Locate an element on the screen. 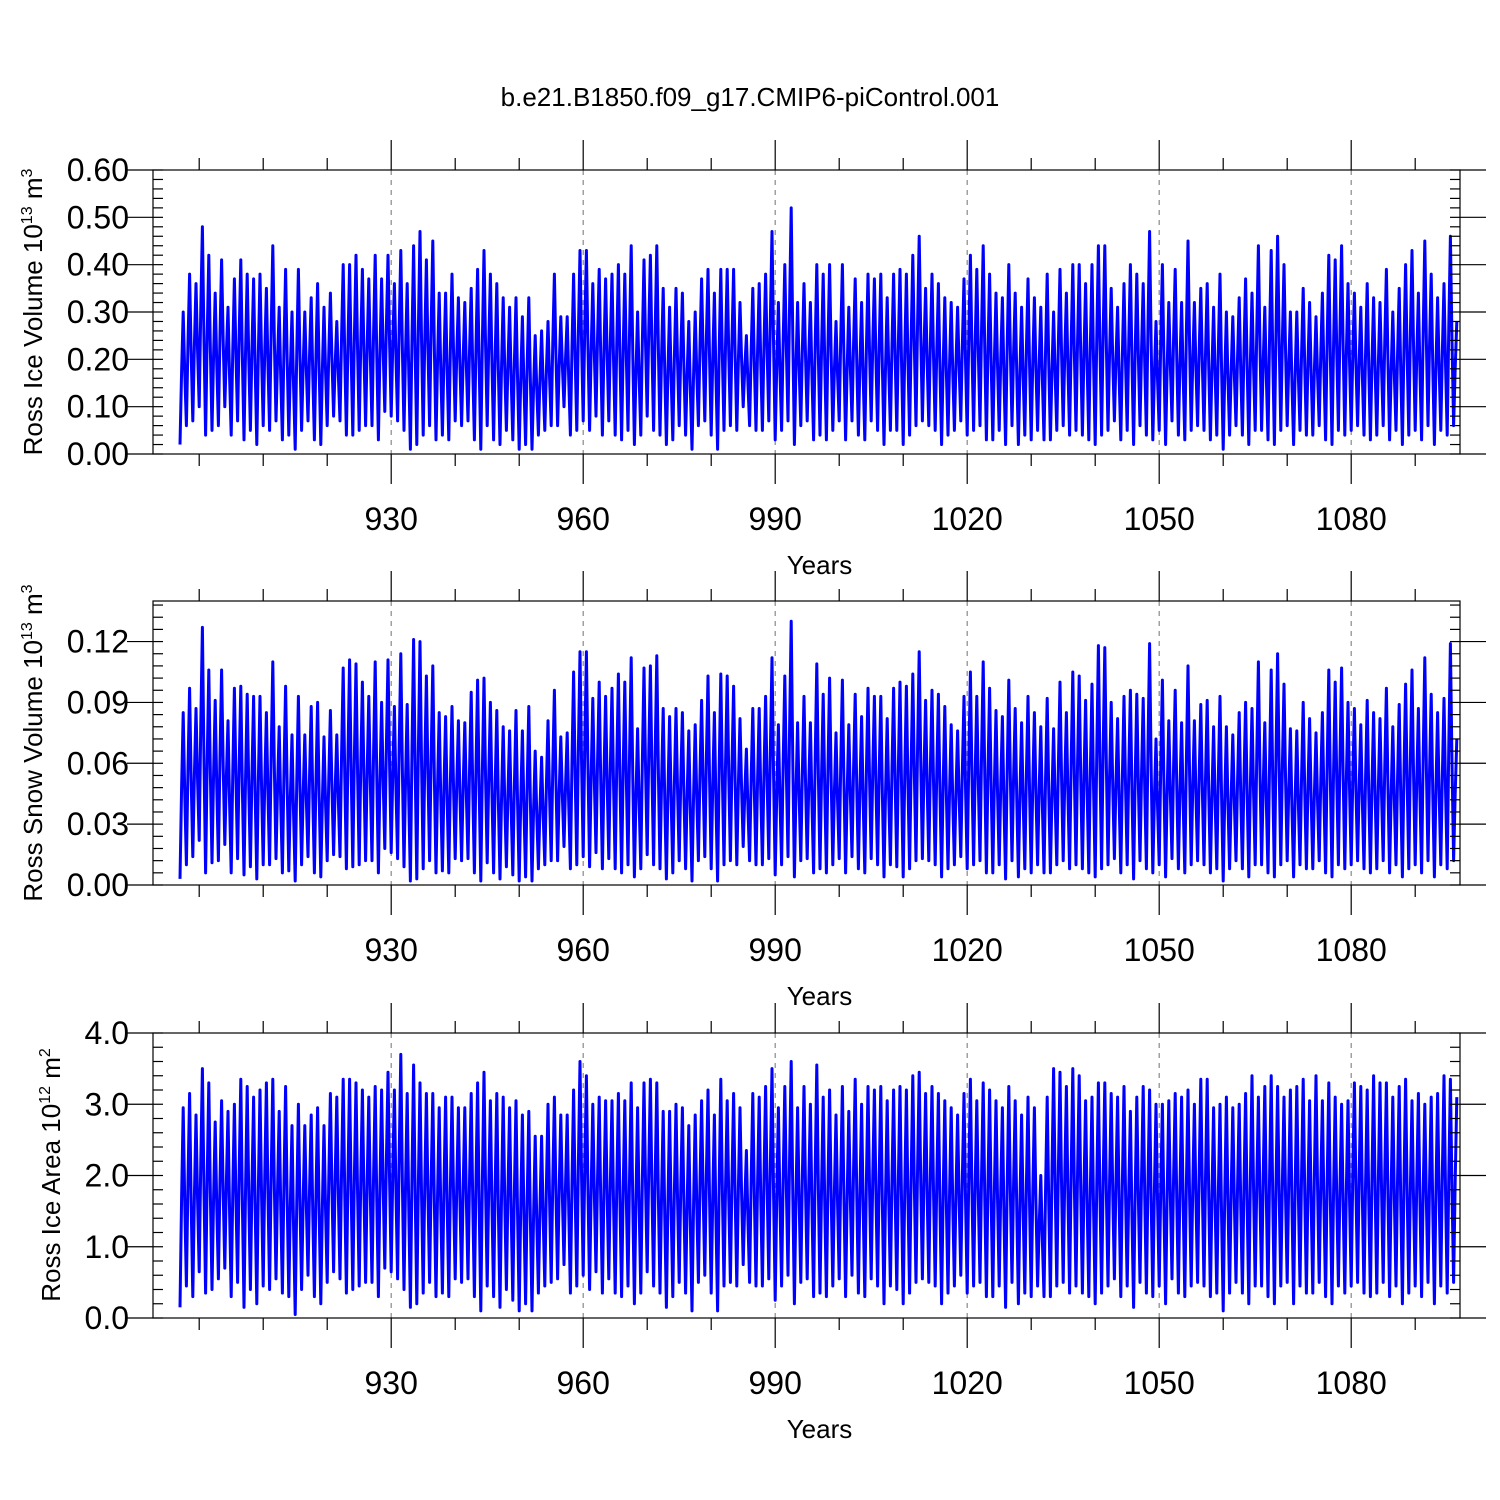  ross-ice-volume-y-axis-title-exp: 13 is located at coordinates (27, 215).